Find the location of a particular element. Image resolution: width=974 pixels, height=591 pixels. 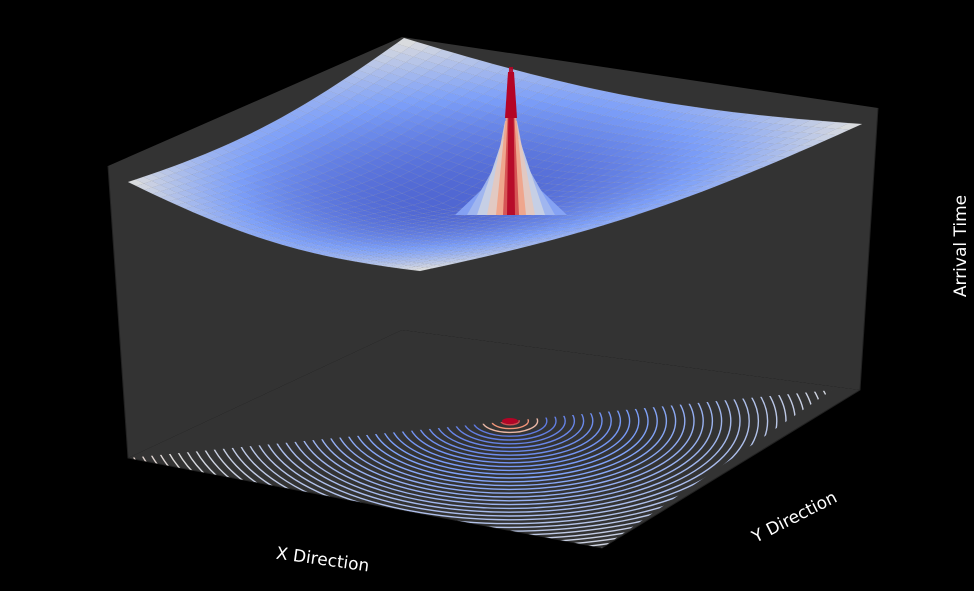

z-axis-label: Arrival Time is located at coordinates (961, 246).